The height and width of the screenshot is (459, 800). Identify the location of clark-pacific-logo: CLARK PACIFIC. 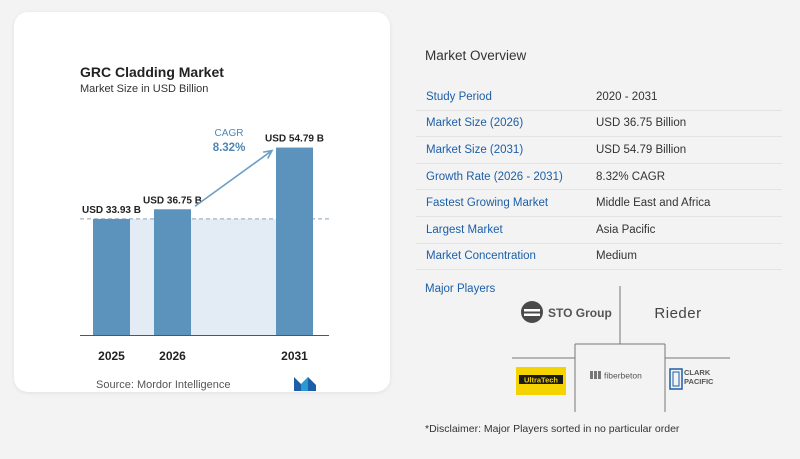
(697, 380).